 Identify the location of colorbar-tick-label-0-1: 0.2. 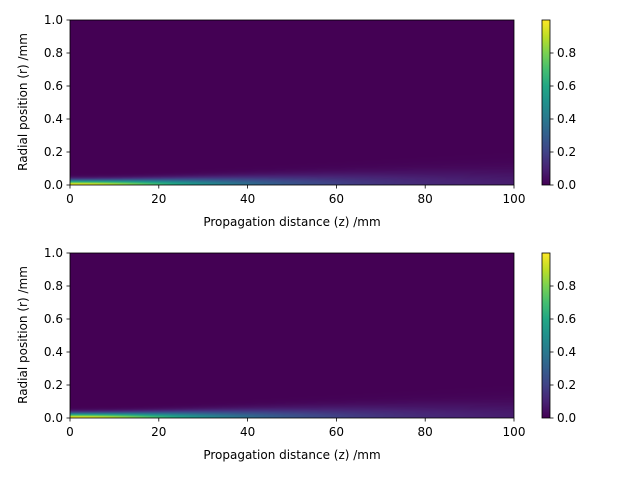
(566, 152).